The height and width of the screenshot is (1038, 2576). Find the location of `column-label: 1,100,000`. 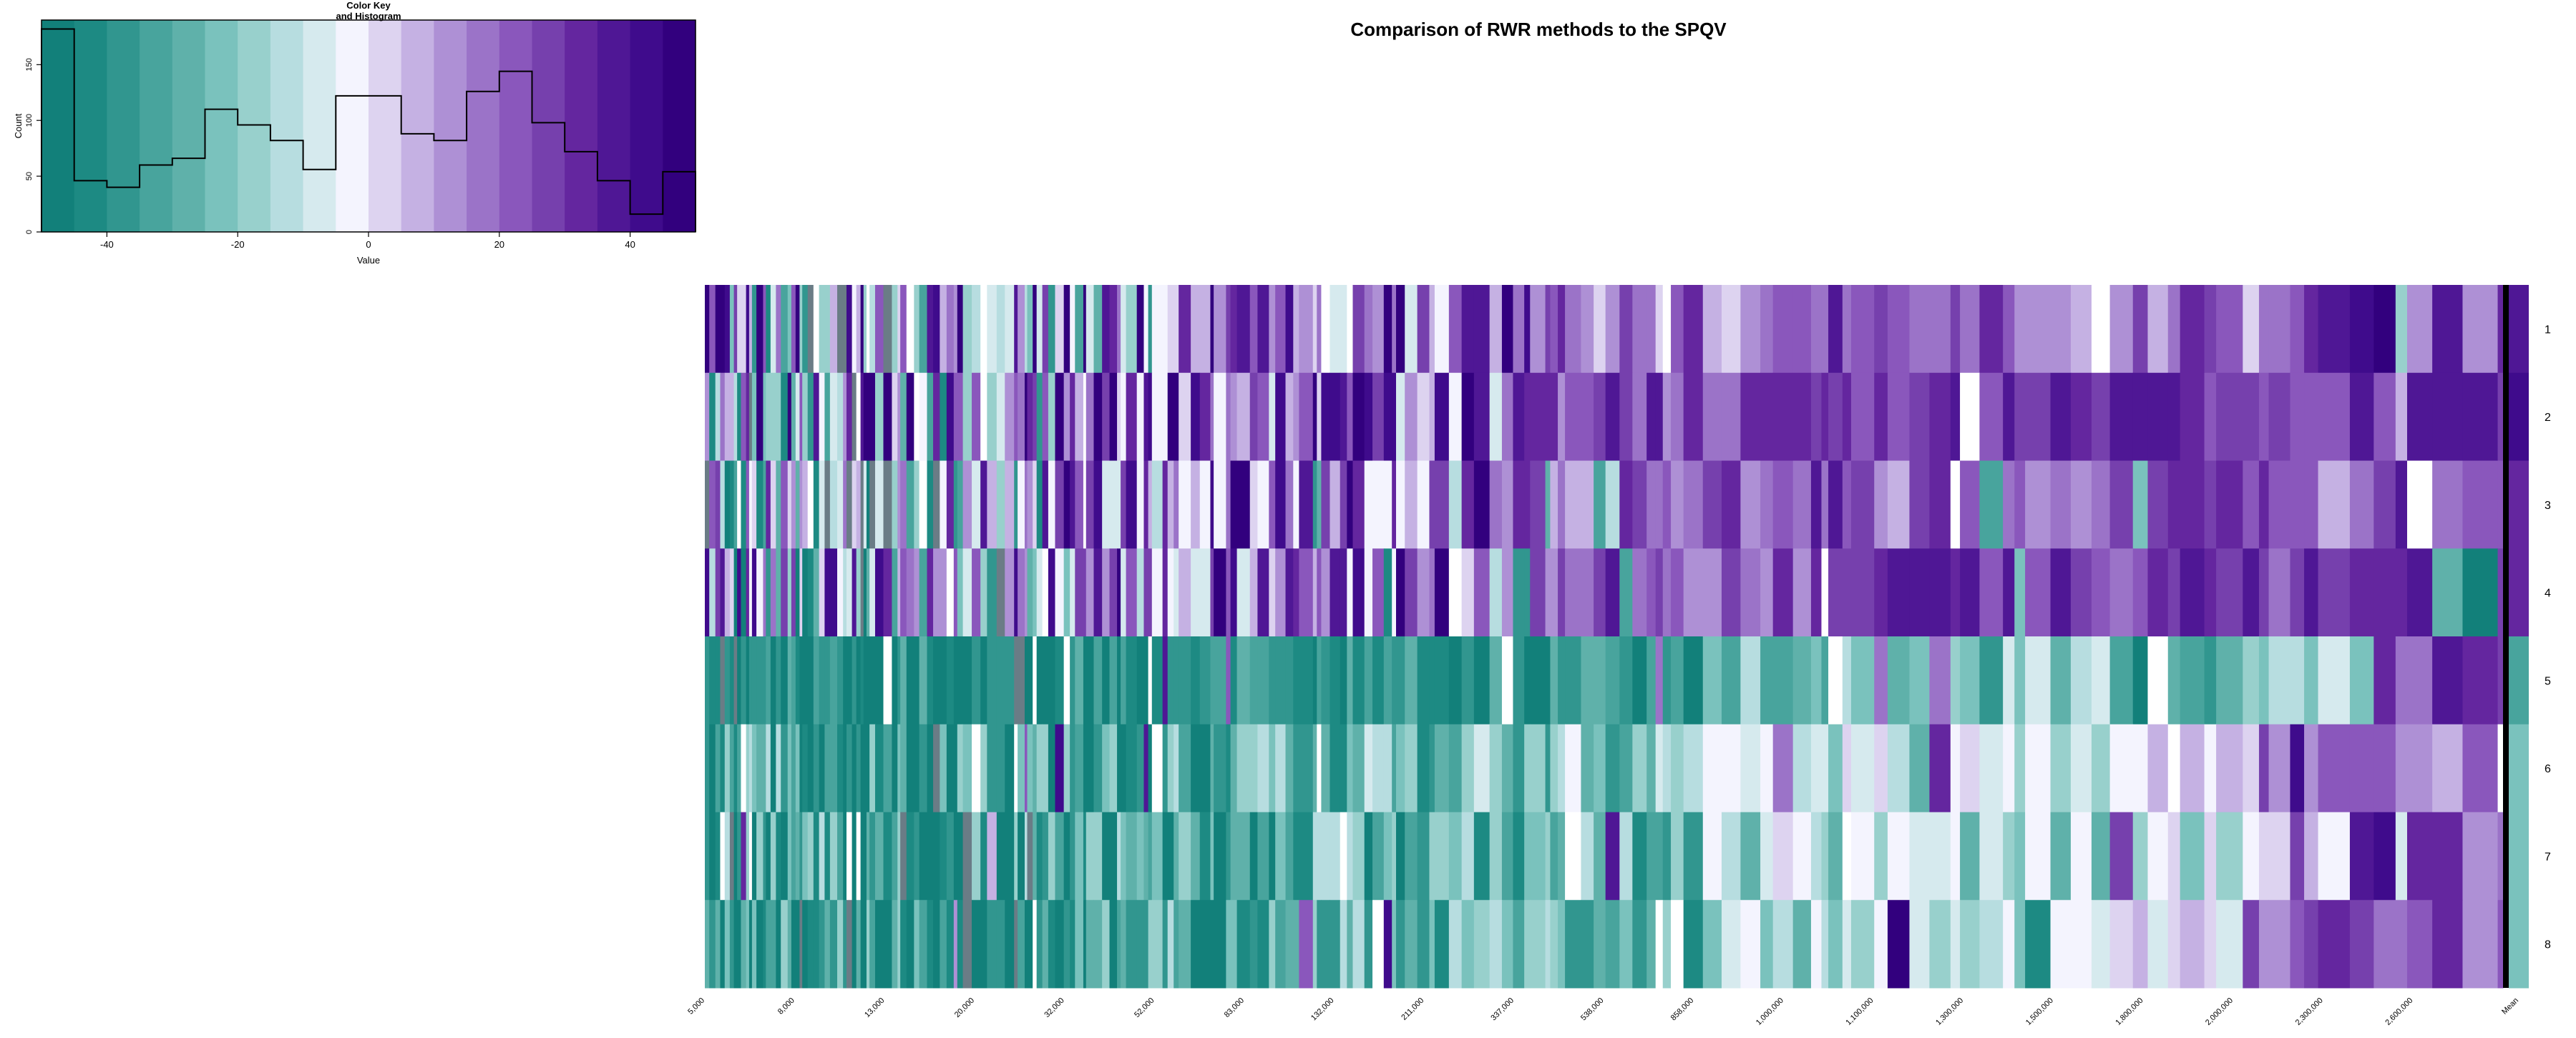

column-label: 1,100,000 is located at coordinates (1859, 1012).